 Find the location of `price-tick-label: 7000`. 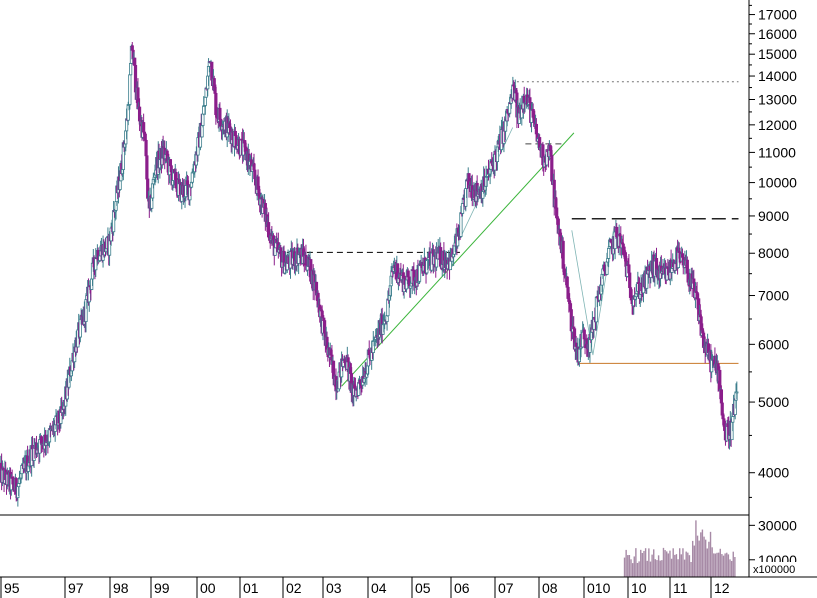

price-tick-label: 7000 is located at coordinates (773, 296).